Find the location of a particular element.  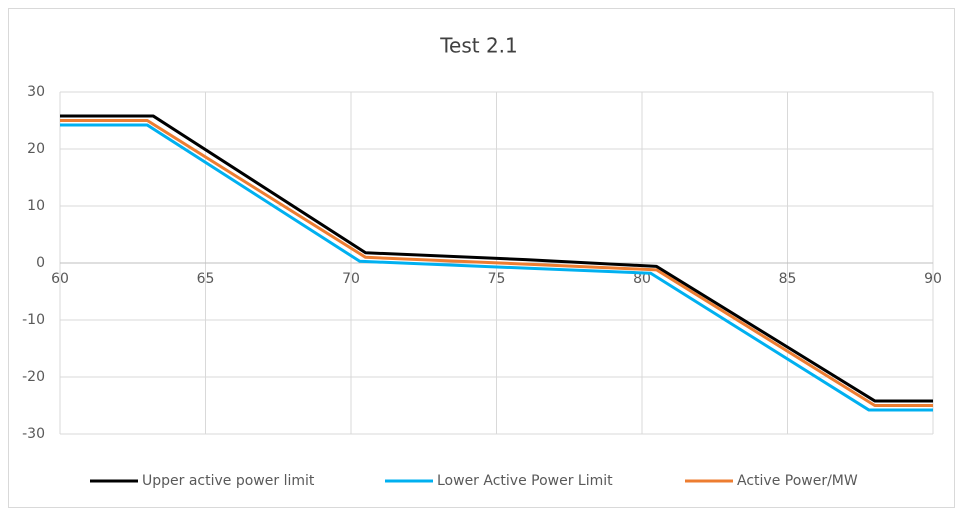

x-tick-label: 90 is located at coordinates (933, 279).